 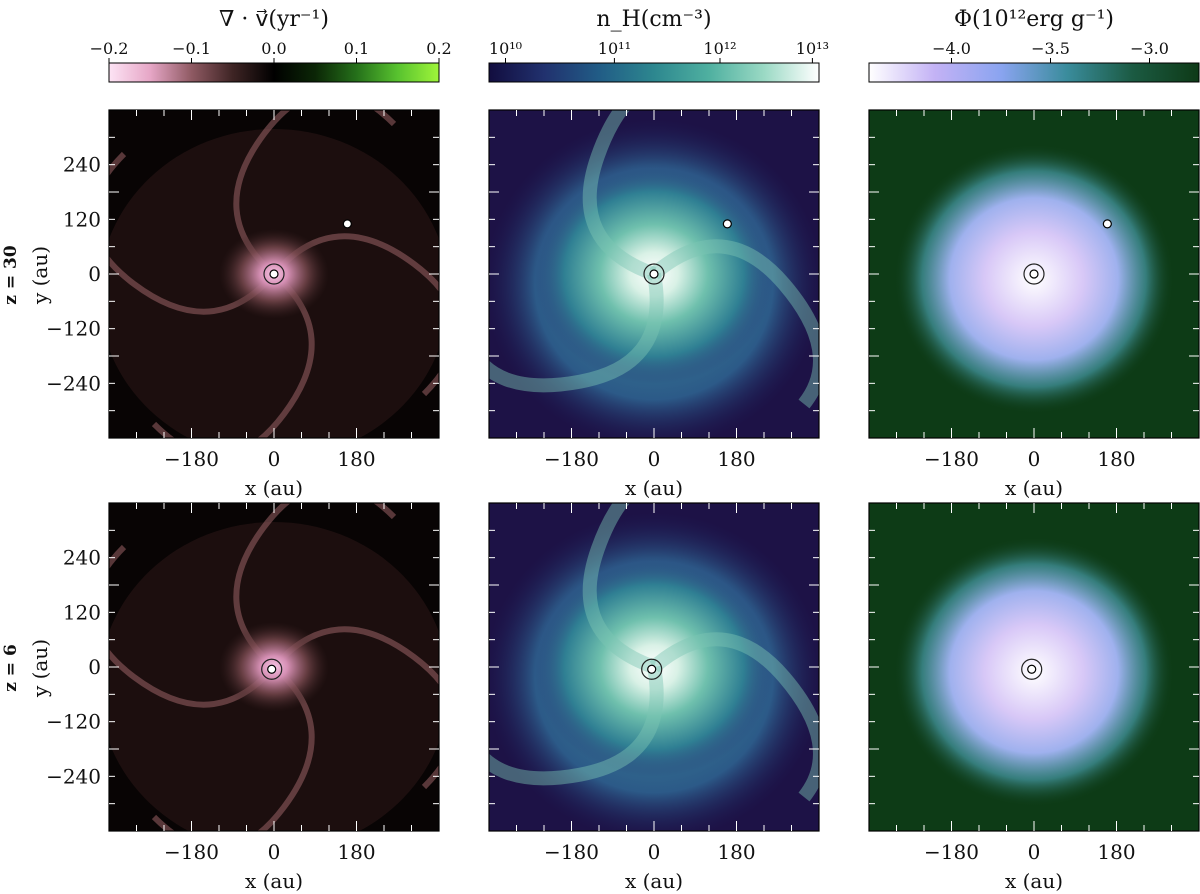 What do you see at coordinates (812, 48) in the screenshot?
I see `colorbar-1-tick-label: 10¹³` at bounding box center [812, 48].